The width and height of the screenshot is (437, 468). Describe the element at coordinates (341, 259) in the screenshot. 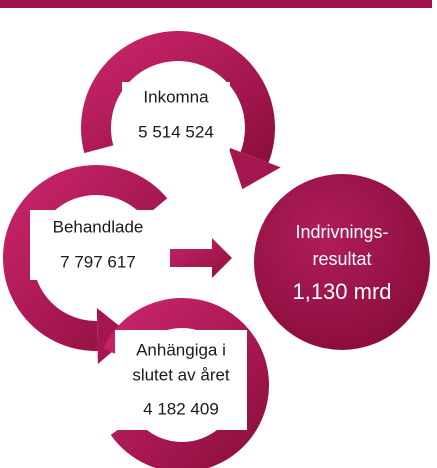

I see `result-label: resultat` at that location.